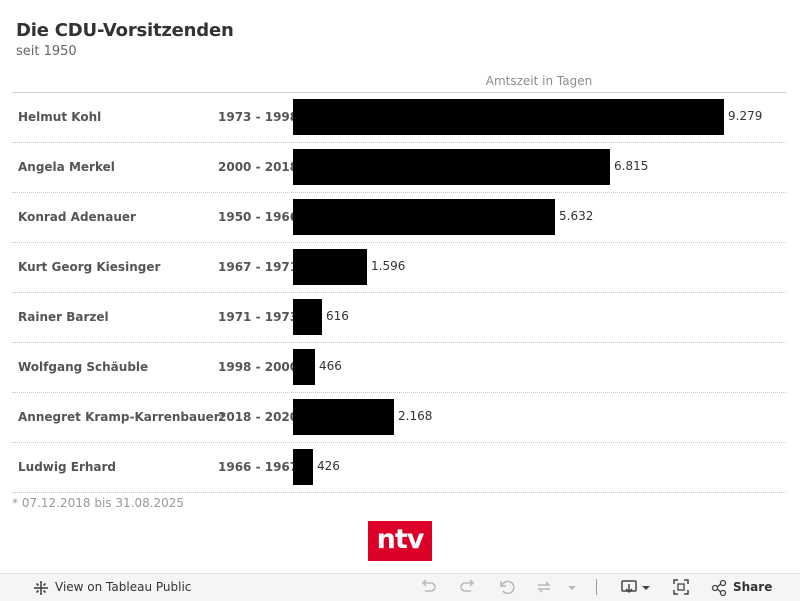 The image size is (800, 601). Describe the element at coordinates (258, 267) in the screenshot. I see `period-label: 1967 - 1971` at that location.